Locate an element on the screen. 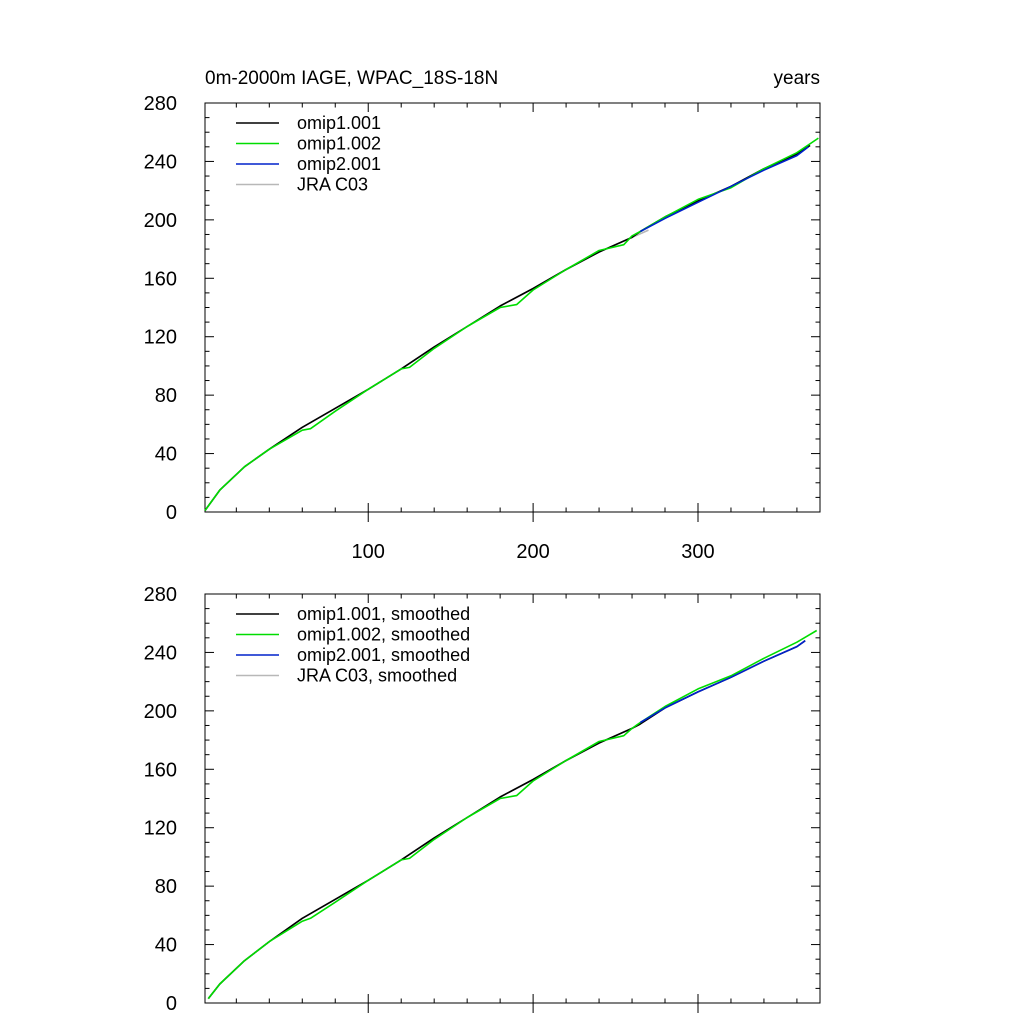 This screenshot has width=1024, height=1024. legend-label: omip1.002, smoothed is located at coordinates (383, 635).